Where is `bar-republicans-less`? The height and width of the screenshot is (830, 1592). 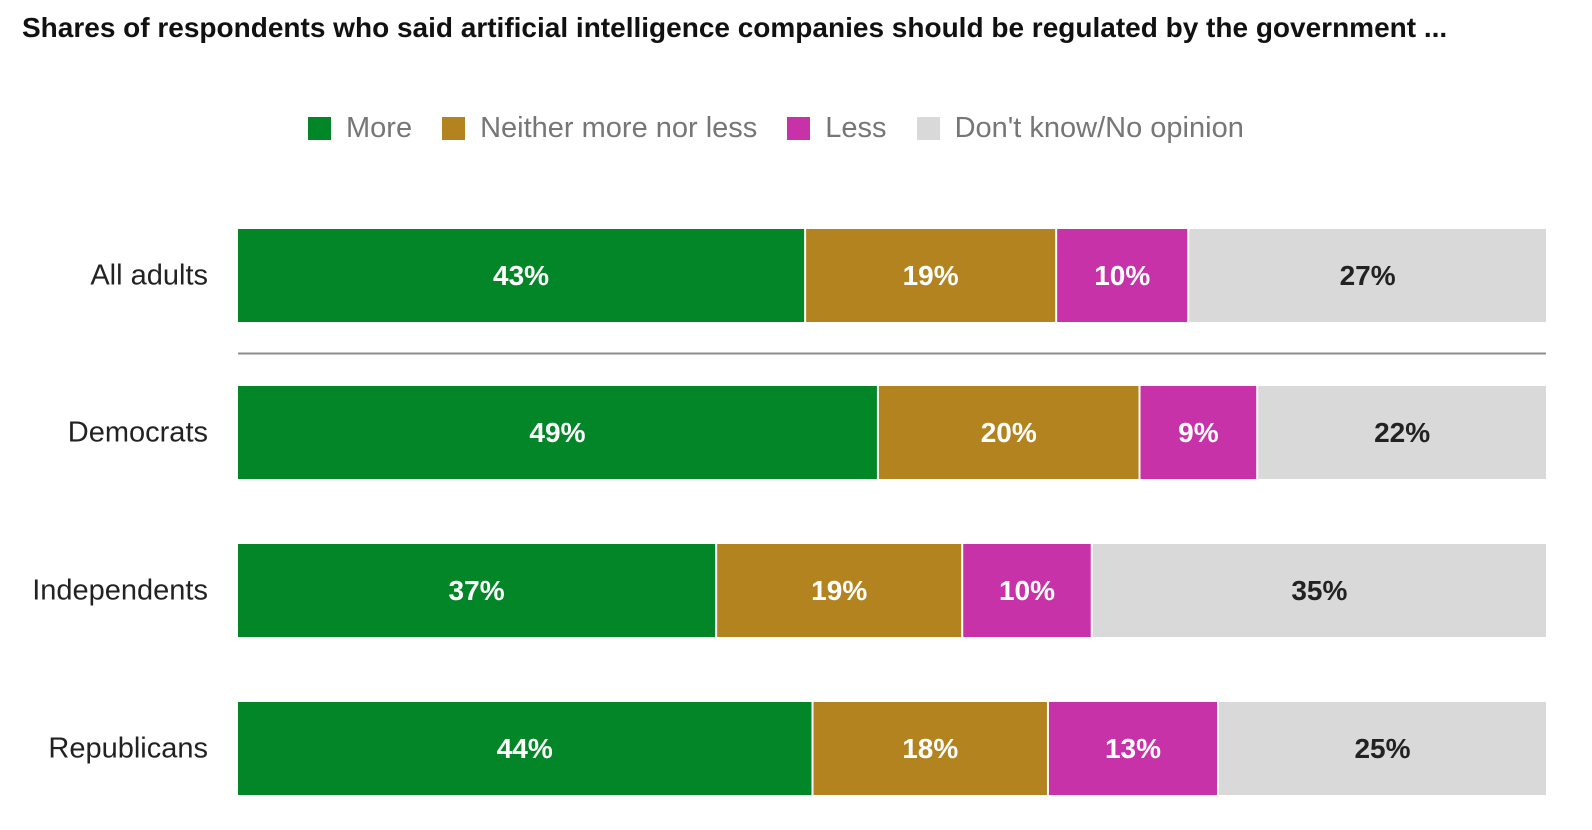
bar-republicans-less is located at coordinates (1132, 748).